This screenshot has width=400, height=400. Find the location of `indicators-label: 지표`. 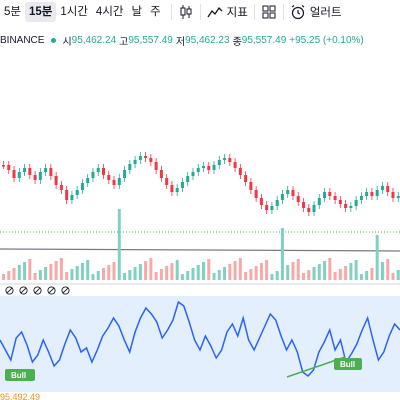

indicators-label: 지표 is located at coordinates (237, 13).